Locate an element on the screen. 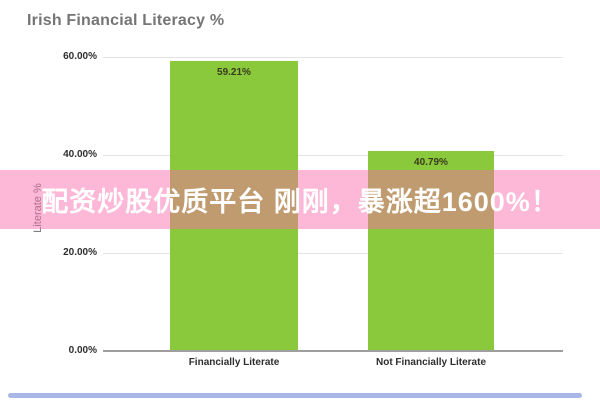 The width and height of the screenshot is (600, 400). y-tick-label: 20.00% is located at coordinates (80, 252).